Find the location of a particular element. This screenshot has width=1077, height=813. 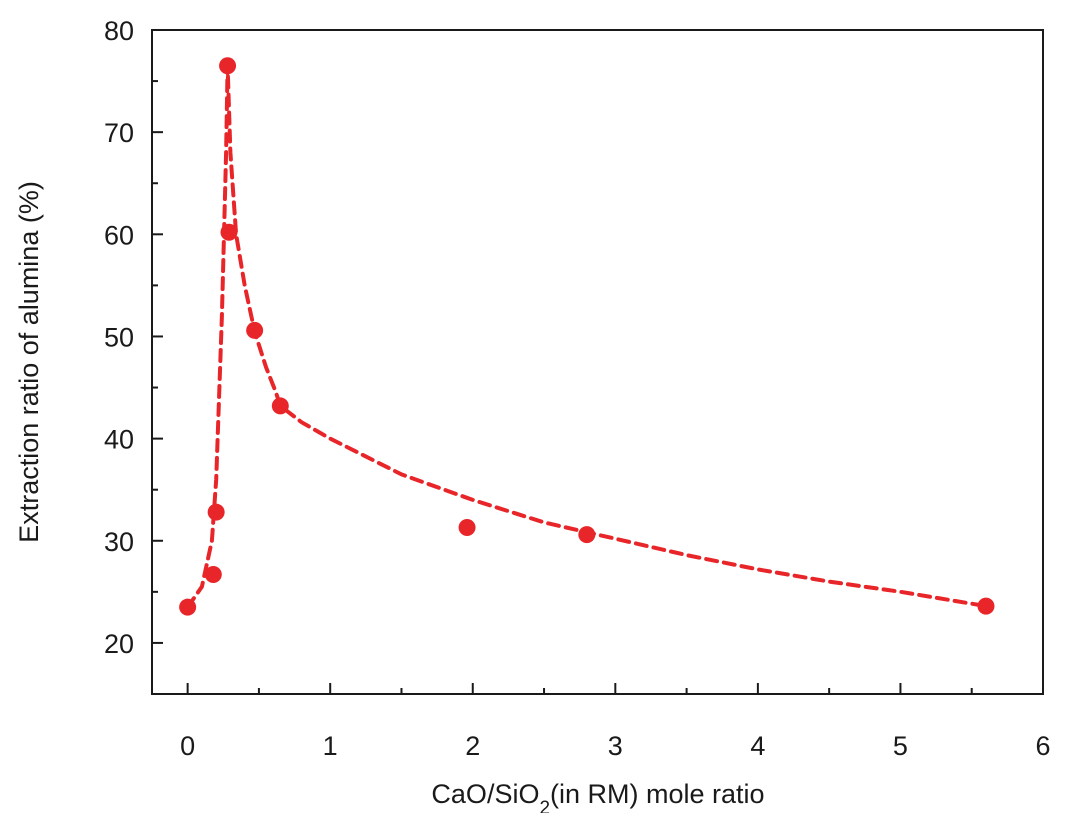

y-tick-label: 50 is located at coordinates (119, 337).